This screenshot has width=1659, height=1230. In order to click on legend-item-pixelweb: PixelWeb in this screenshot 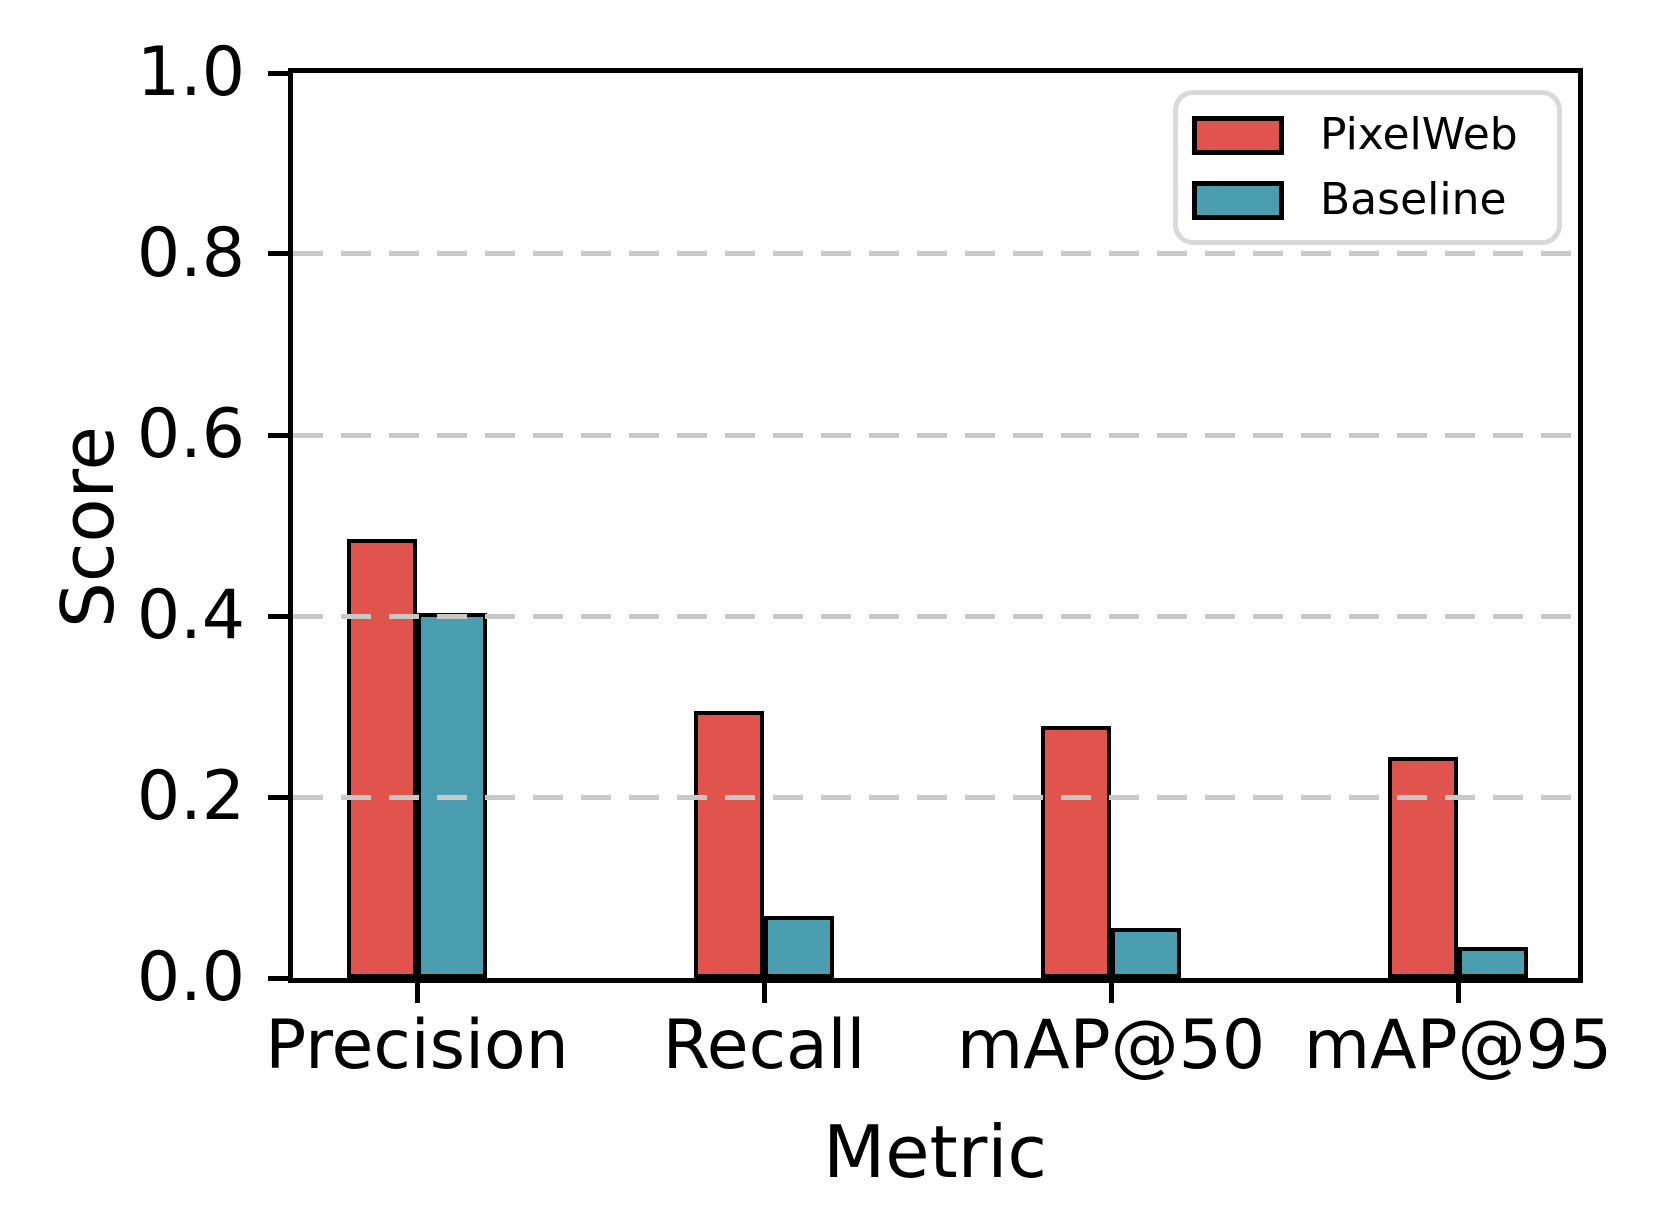, I will do `click(1374, 135)`.